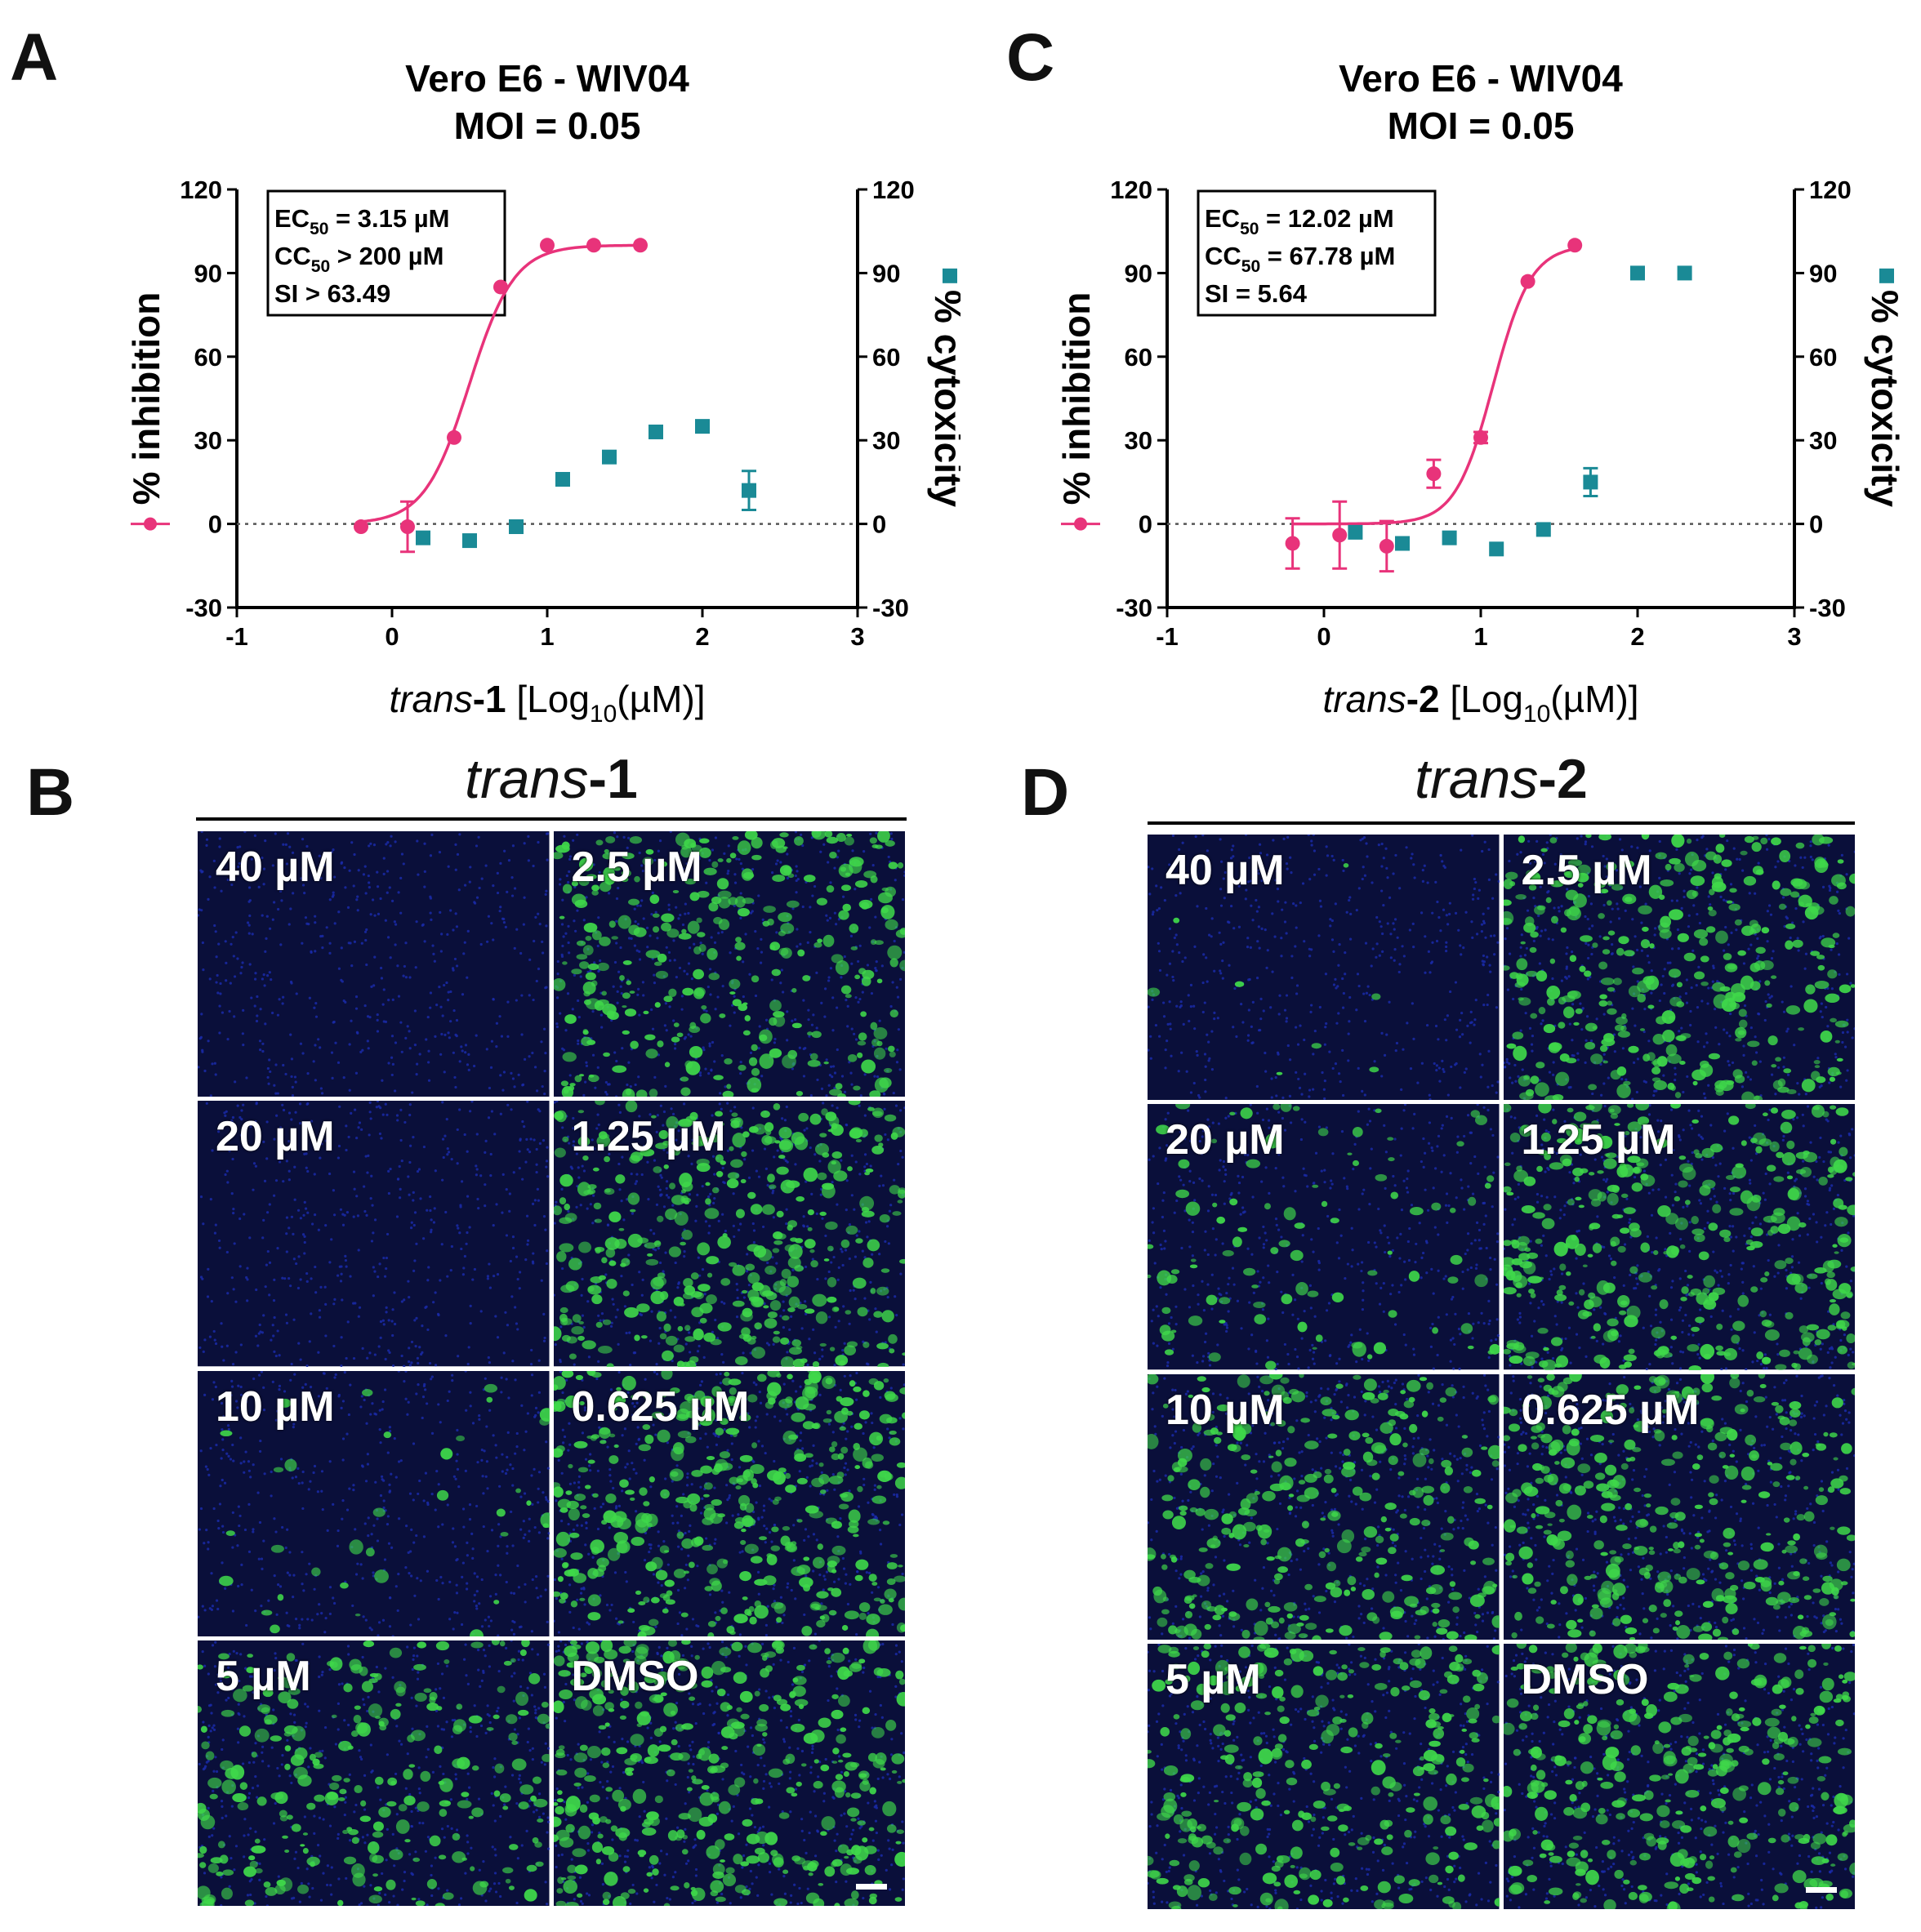 This screenshot has height=1932, width=1921. I want to click on stats-text-end: = 3.15 µM, so click(388, 219).